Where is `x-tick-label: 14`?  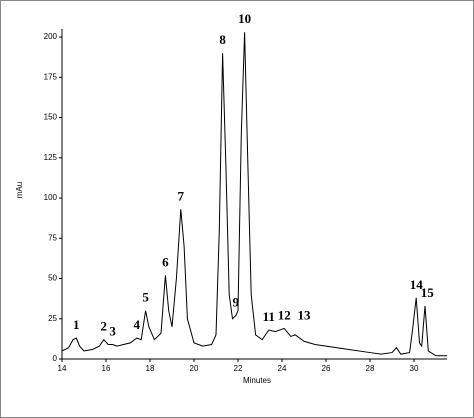 x-tick-label: 14 is located at coordinates (62, 368).